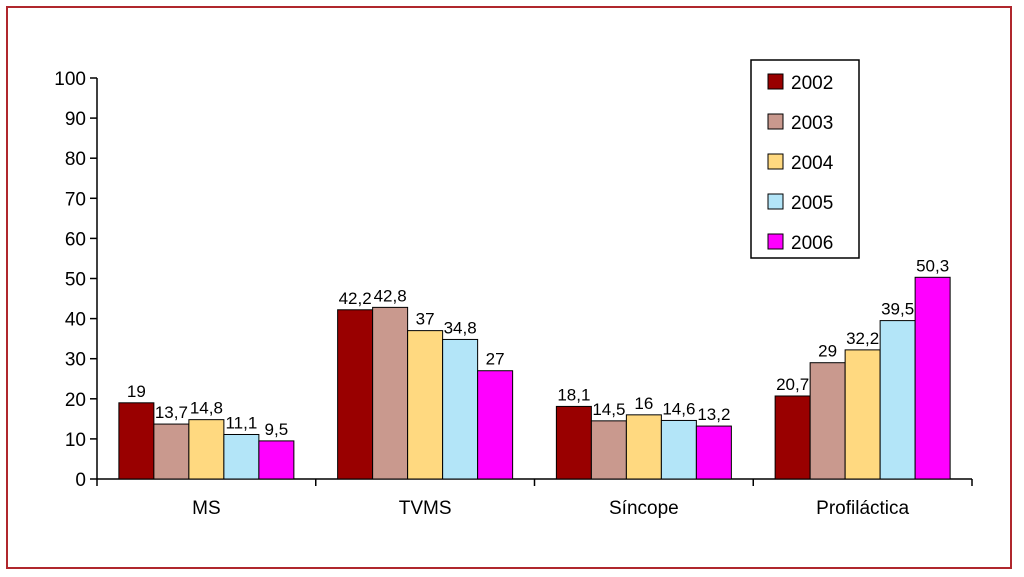 The image size is (1024, 577). I want to click on y-tick-label: 70, so click(75, 199).